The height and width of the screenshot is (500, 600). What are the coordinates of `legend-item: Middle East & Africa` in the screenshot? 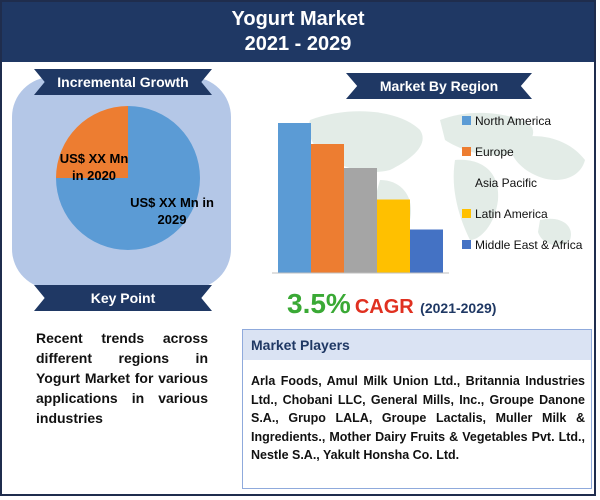 It's located at (522, 245).